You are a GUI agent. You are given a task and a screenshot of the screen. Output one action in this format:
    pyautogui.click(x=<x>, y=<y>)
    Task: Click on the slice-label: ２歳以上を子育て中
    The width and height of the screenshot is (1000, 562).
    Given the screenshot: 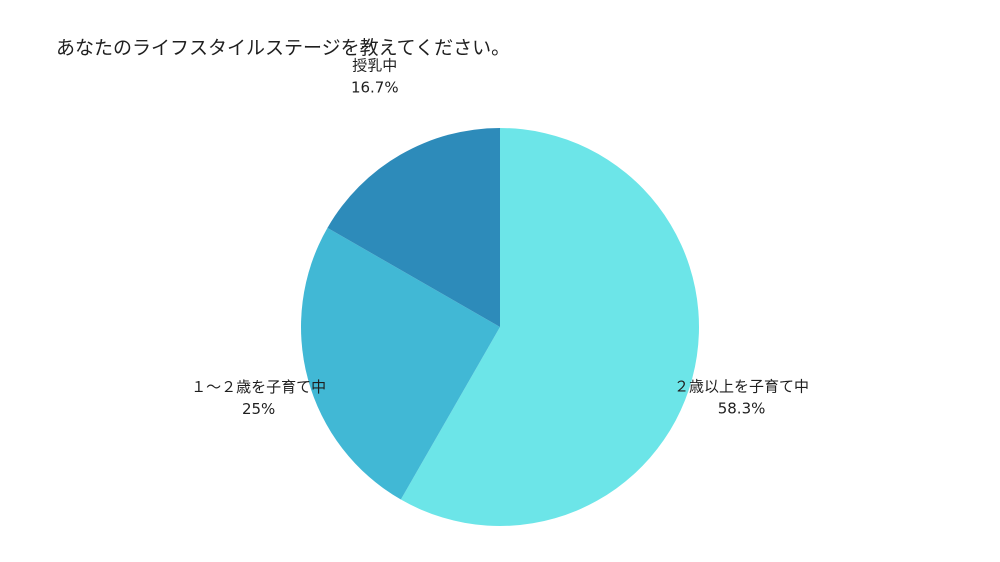 What is the action you would take?
    pyautogui.click(x=741, y=386)
    